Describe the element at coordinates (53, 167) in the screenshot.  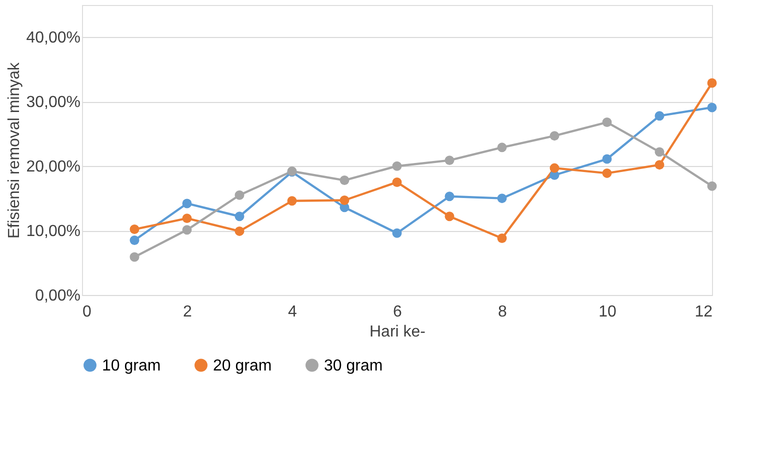
I see `y-tick-label: 20,00%` at that location.